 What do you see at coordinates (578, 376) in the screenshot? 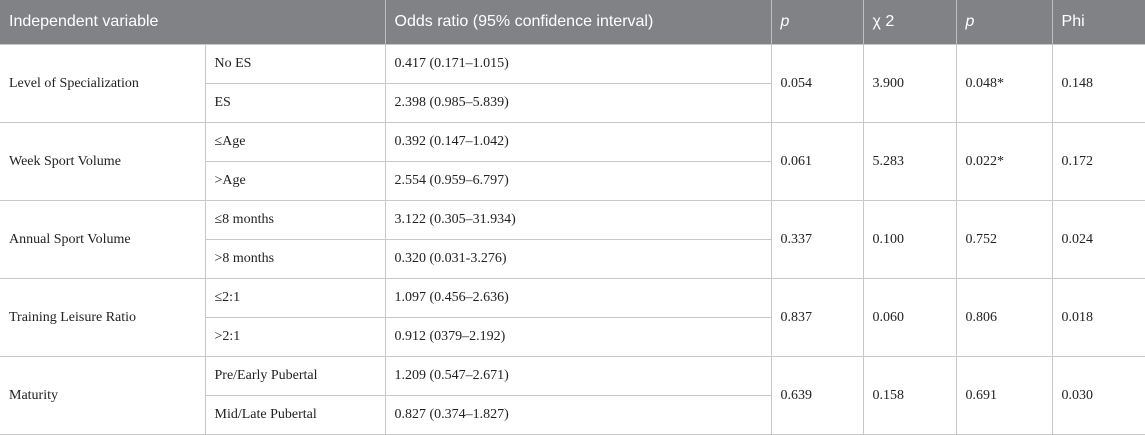
I see `odds-ratio-cell: 1.209 (0.547–2.671)` at bounding box center [578, 376].